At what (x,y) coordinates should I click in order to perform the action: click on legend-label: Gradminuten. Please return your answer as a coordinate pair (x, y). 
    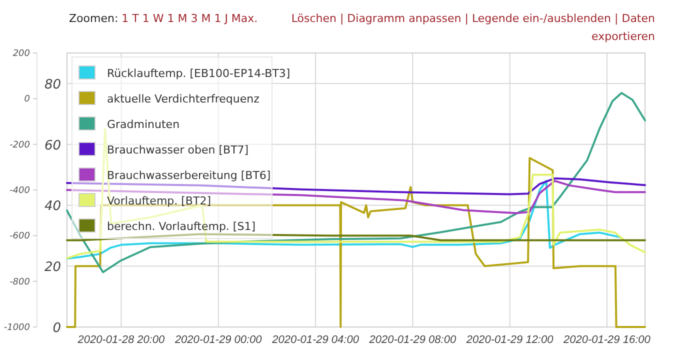
    Looking at the image, I should click on (143, 124).